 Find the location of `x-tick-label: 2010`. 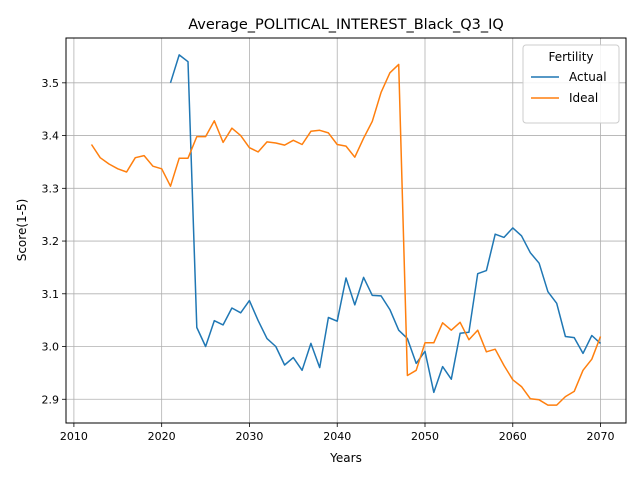

x-tick-label: 2010 is located at coordinates (74, 436).